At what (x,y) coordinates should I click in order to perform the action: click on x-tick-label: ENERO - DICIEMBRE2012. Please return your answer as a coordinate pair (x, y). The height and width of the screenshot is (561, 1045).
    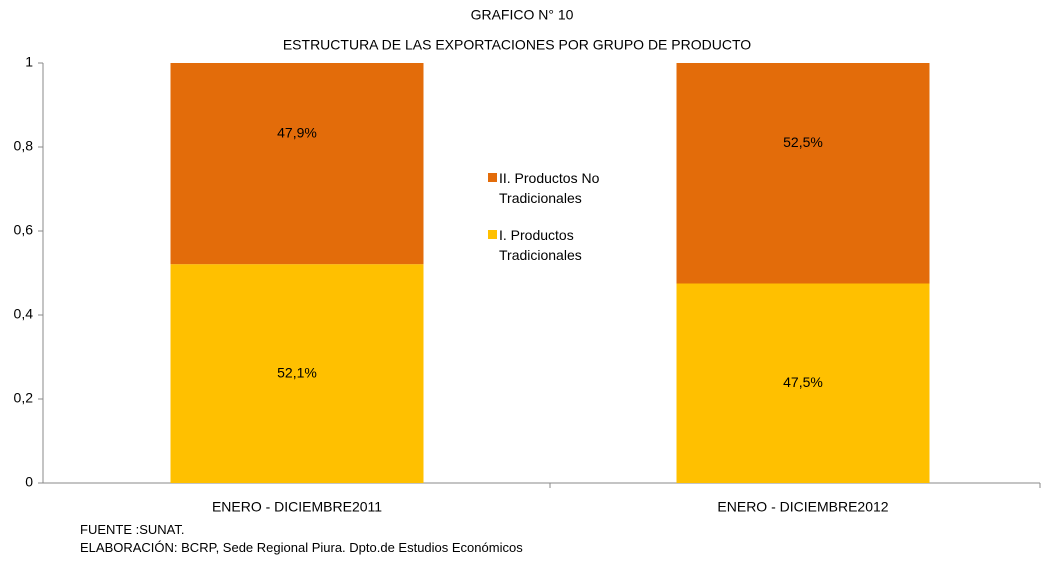
    Looking at the image, I should click on (802, 507).